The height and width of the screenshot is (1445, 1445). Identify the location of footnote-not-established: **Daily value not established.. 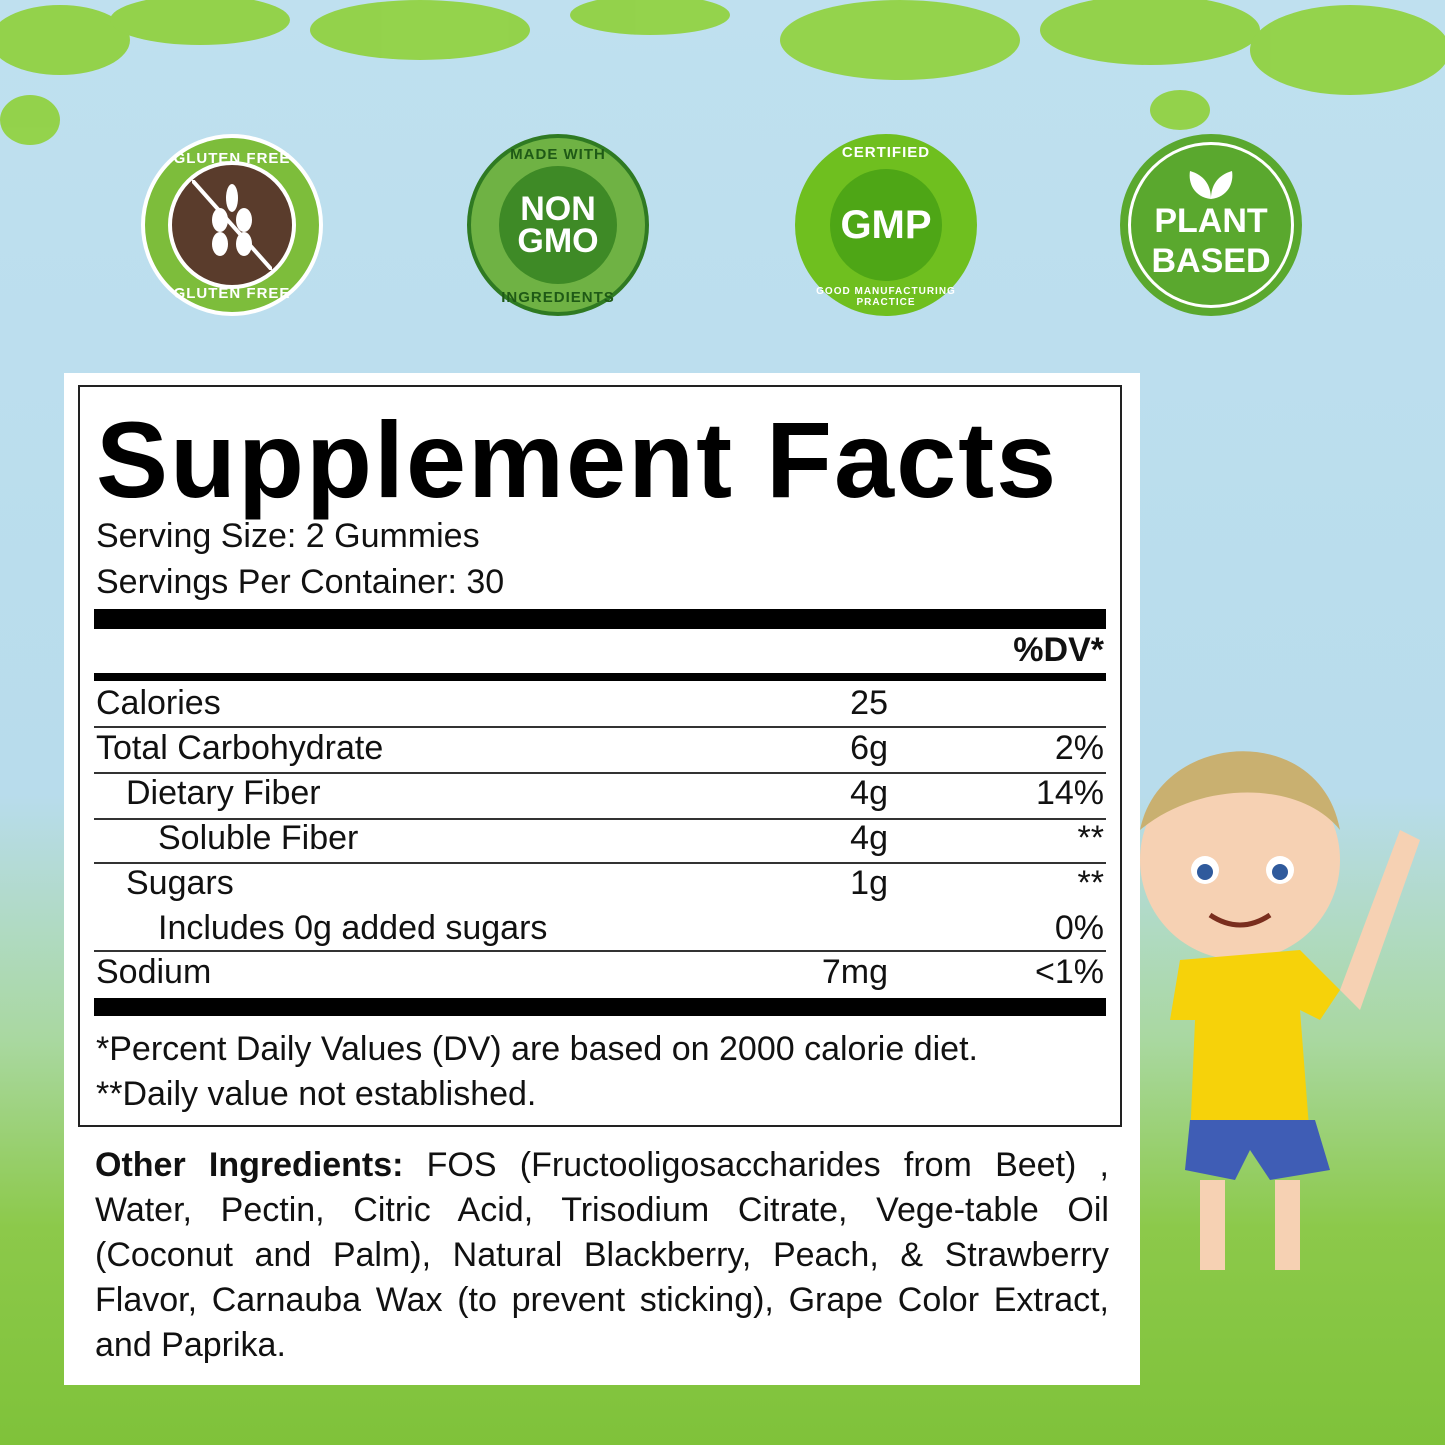
(316, 1094).